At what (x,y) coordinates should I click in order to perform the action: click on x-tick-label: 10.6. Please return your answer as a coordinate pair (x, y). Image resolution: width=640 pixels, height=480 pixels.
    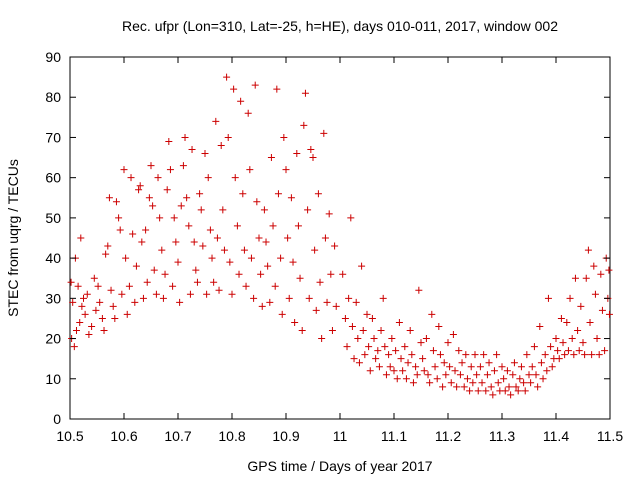
    Looking at the image, I should click on (123, 436).